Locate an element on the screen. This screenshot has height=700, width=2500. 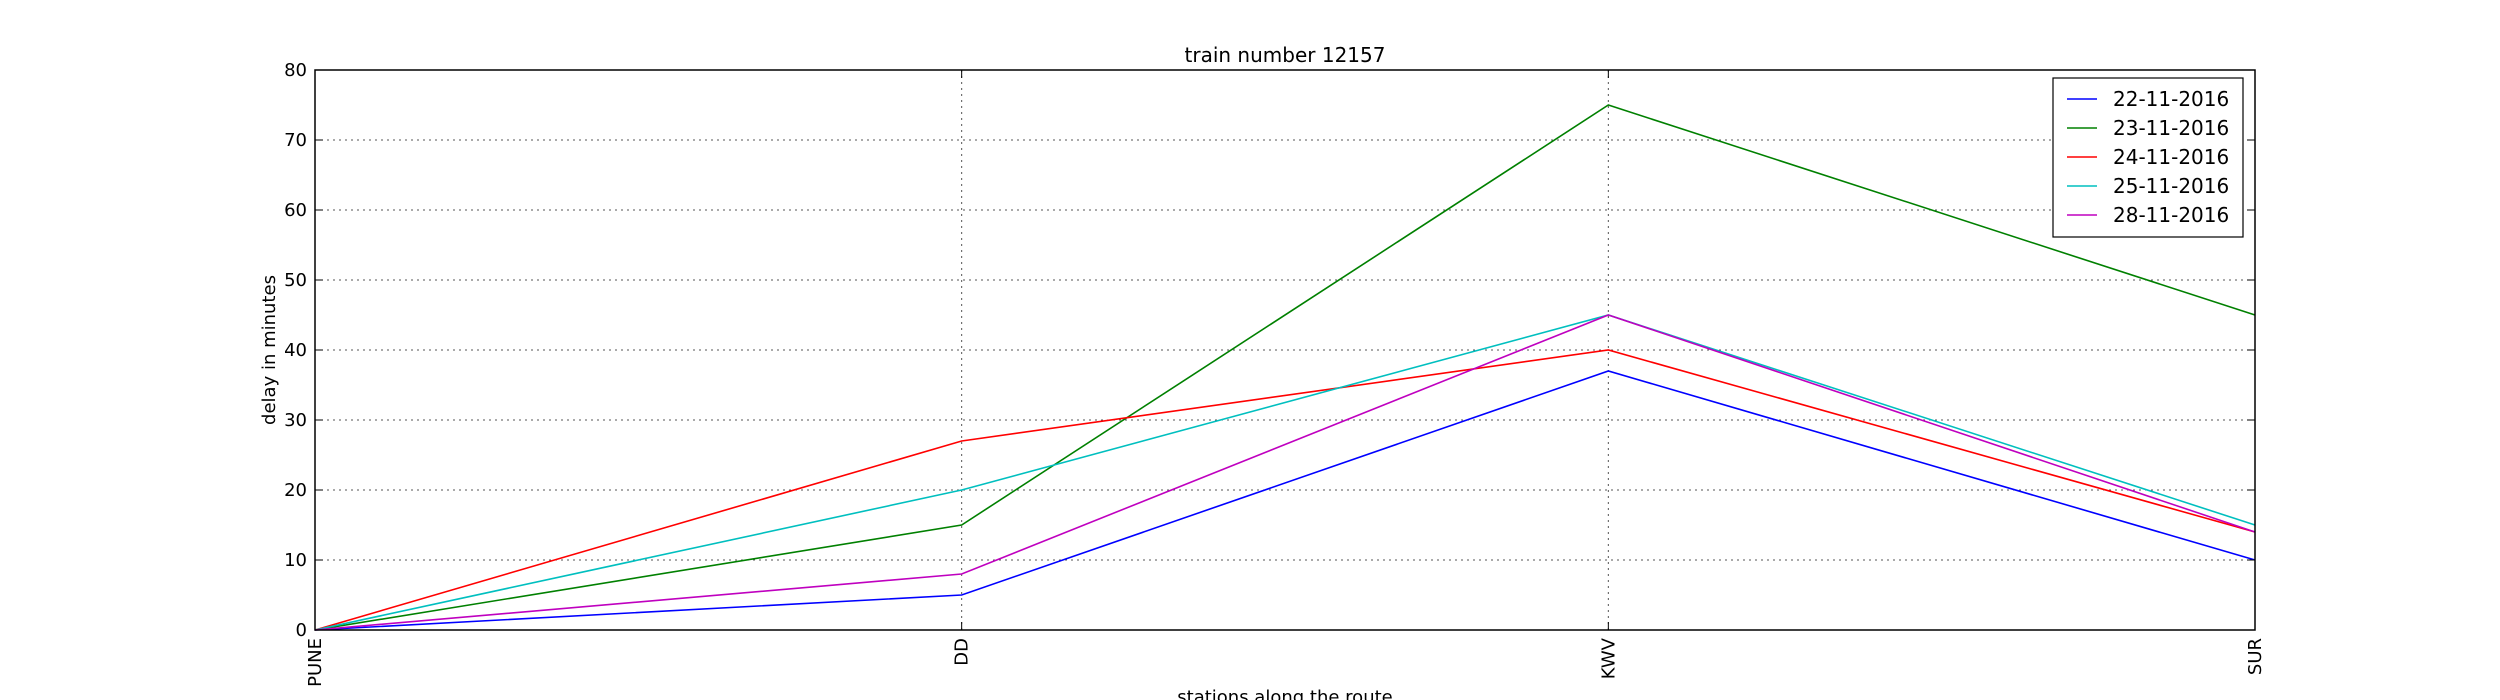
x-tick-label: SUR is located at coordinates (2255, 656).